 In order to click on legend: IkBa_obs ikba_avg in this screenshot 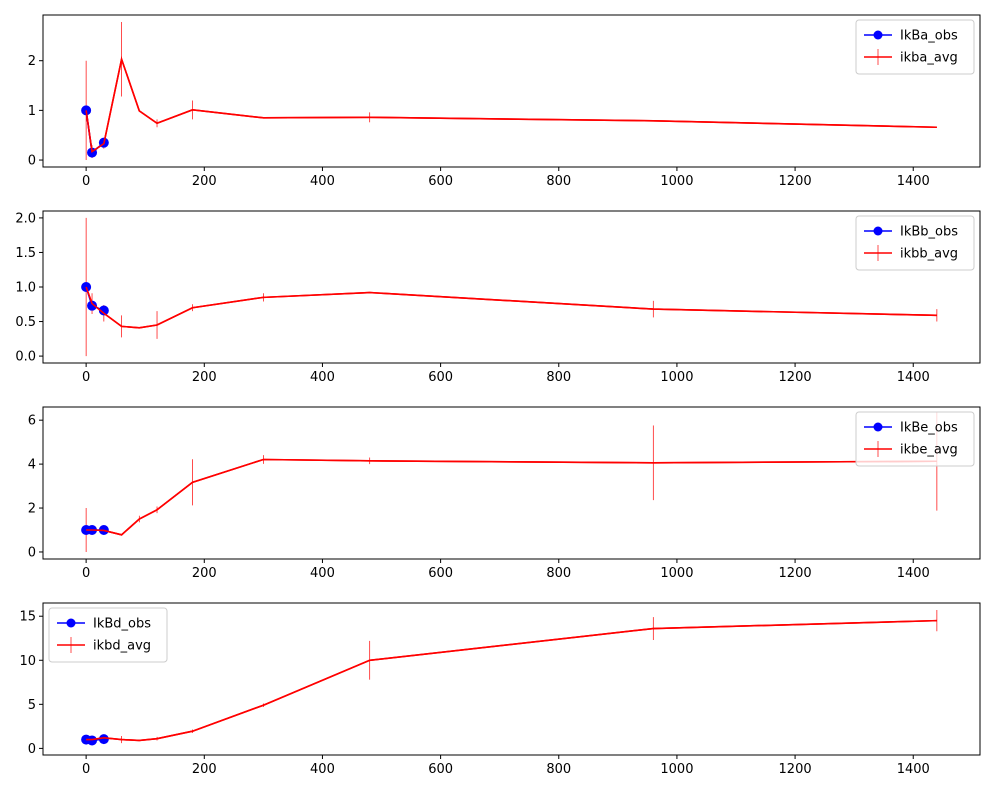, I will do `click(915, 47)`.